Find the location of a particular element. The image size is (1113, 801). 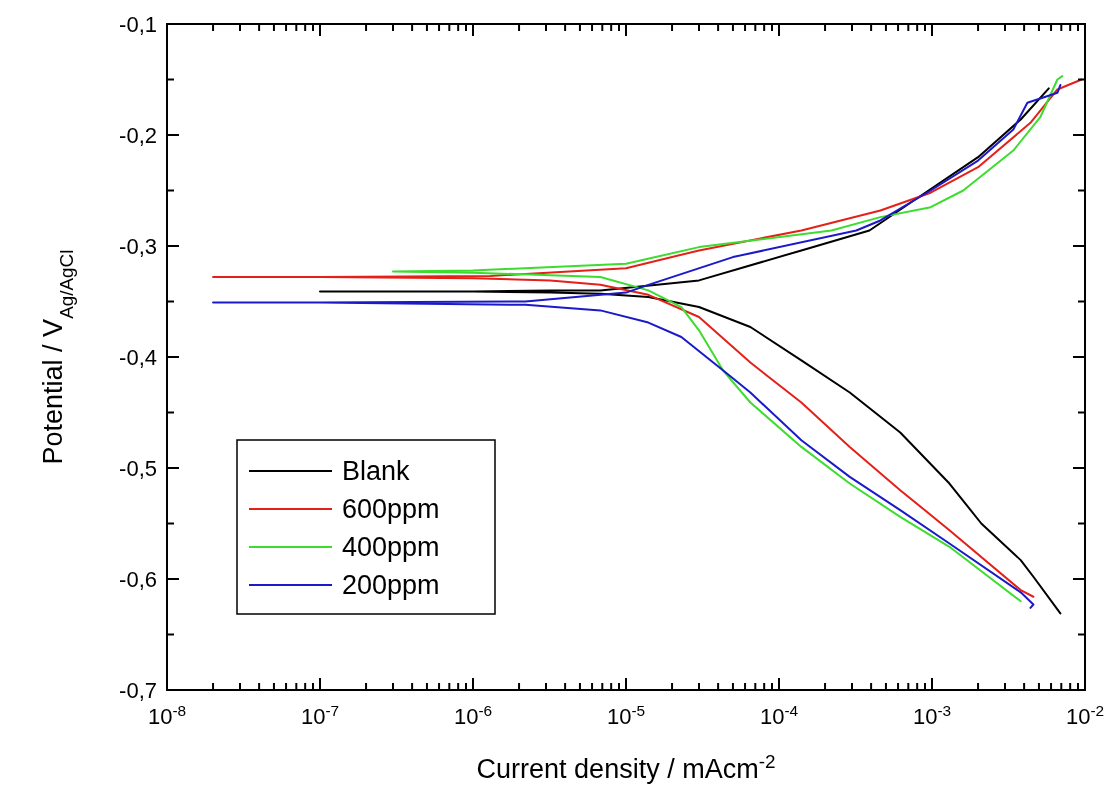

y-tick-label: -0,5 is located at coordinates (138, 468).